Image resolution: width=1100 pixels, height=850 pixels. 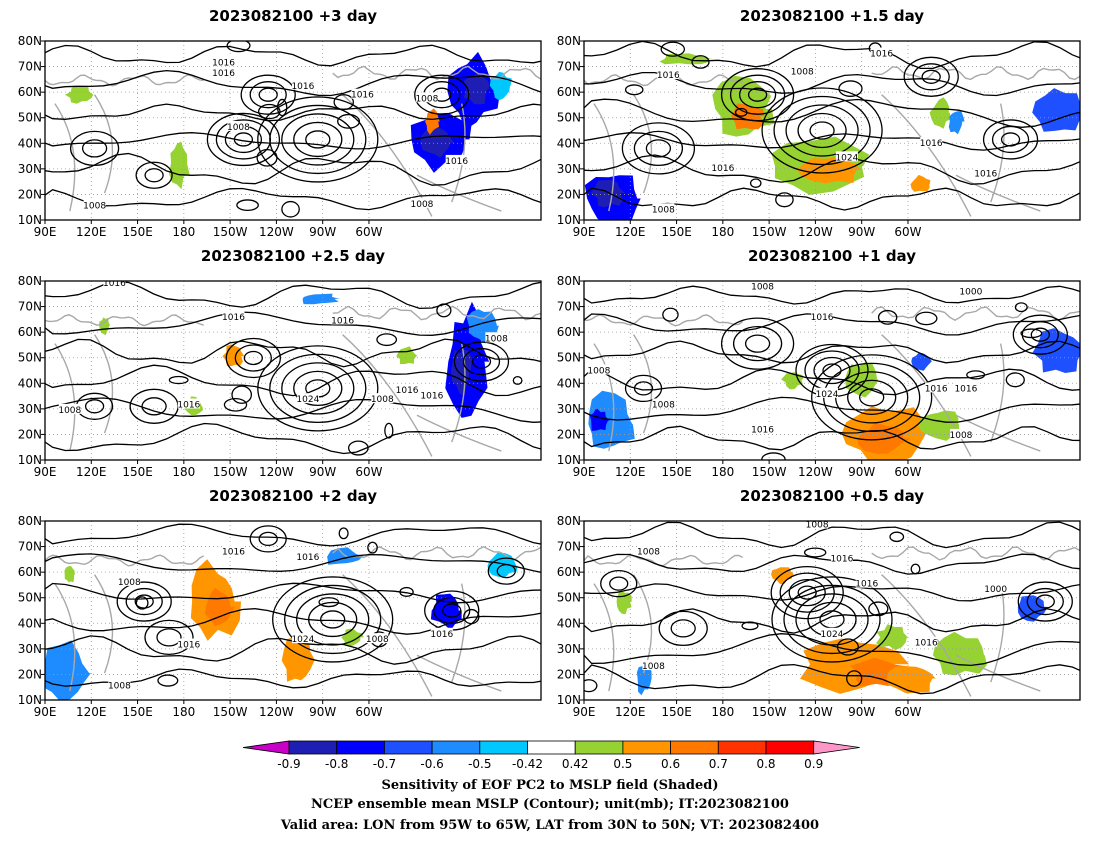 I want to click on colorbar-arrow-left, so click(x=266, y=747).